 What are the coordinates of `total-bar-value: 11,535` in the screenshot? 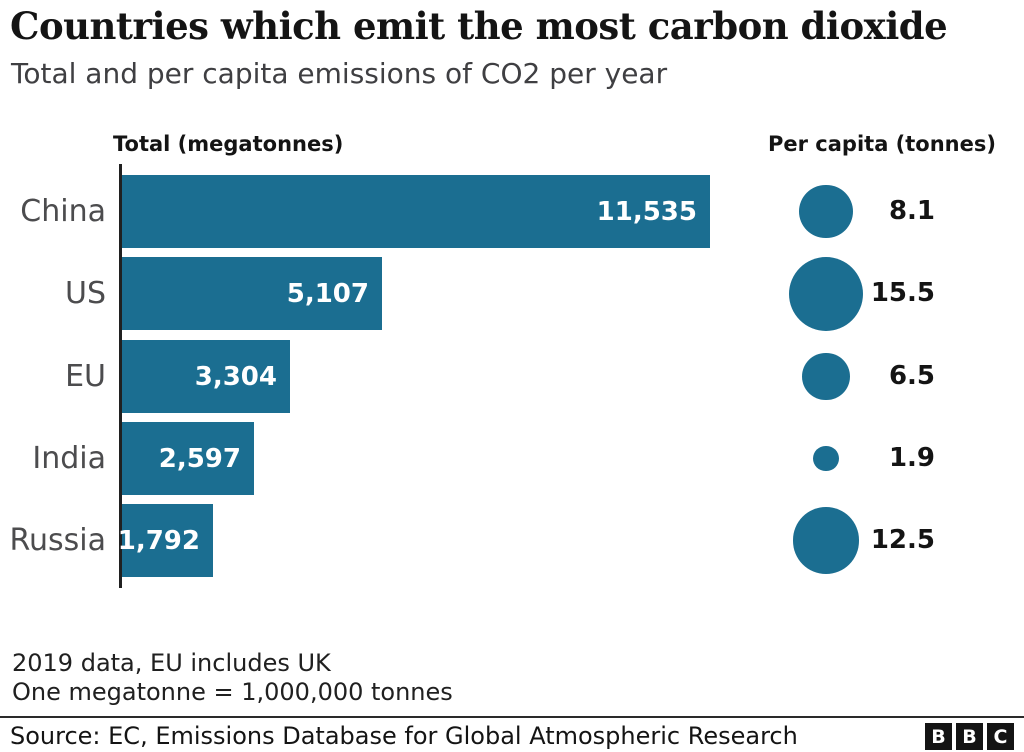 It's located at (646, 211).